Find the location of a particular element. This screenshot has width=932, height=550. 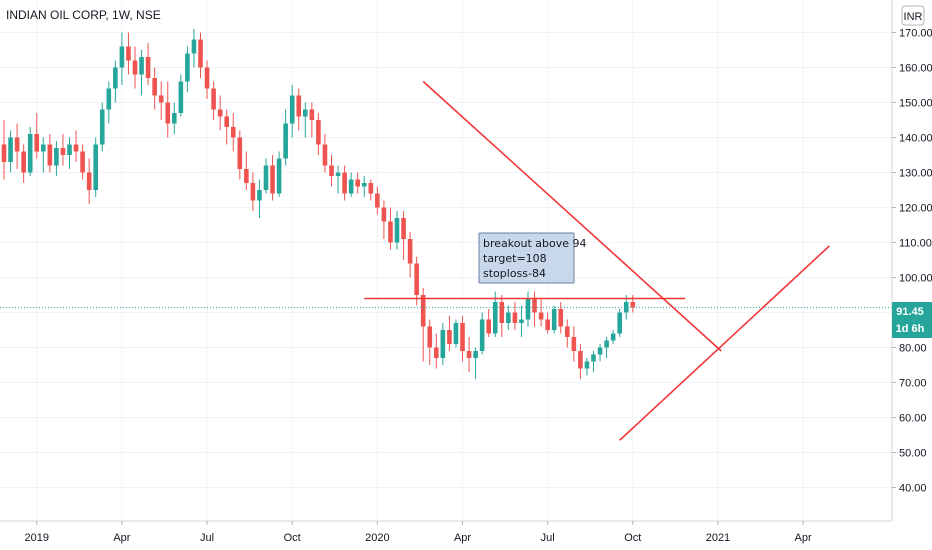

annotation-note: breakout above 94 target=108 stoploss-84 is located at coordinates (532, 258).